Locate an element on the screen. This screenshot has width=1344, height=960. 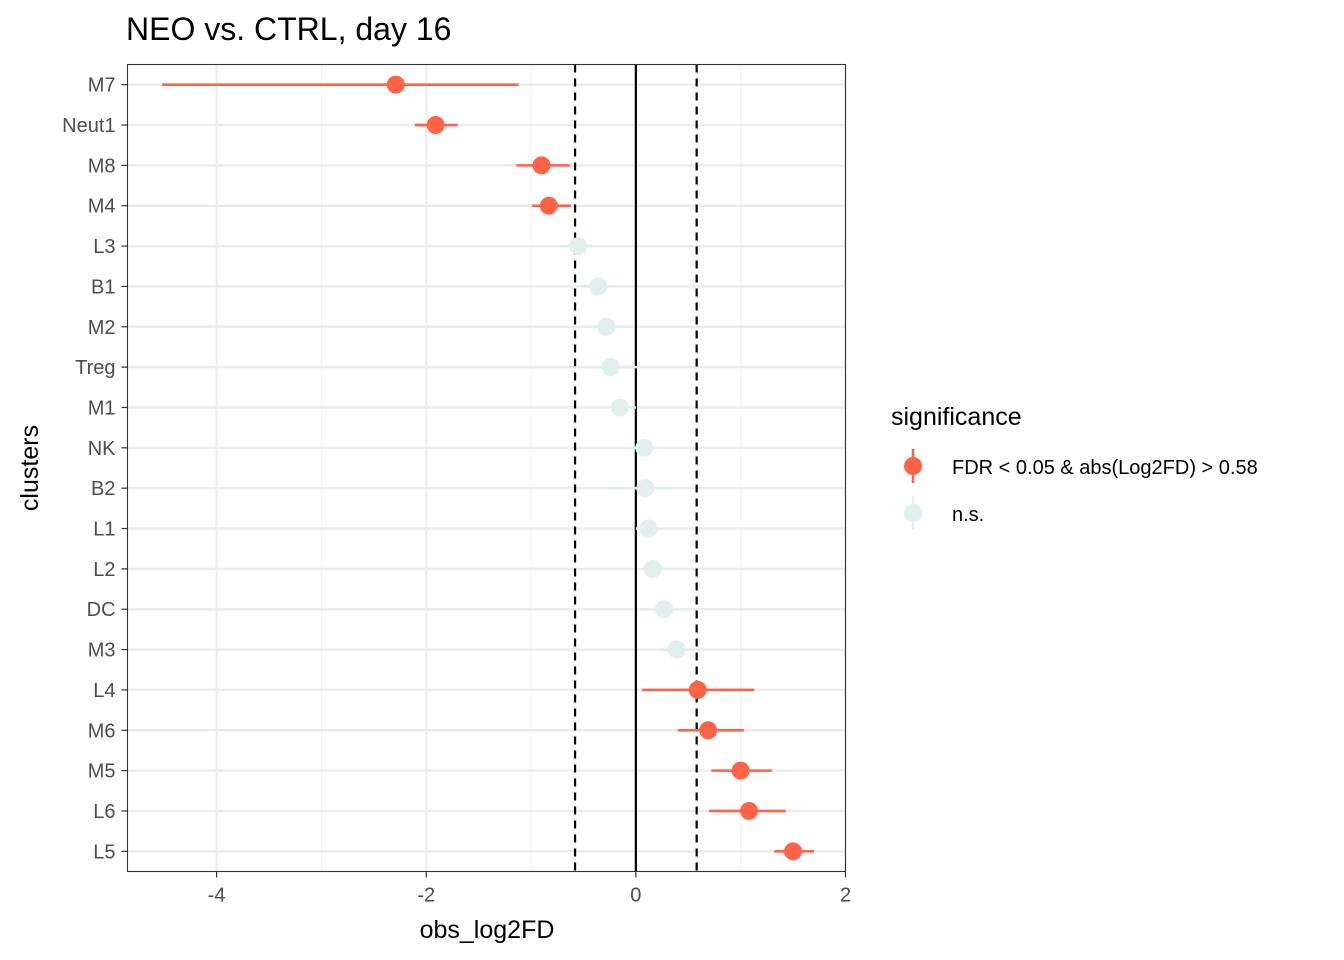
y-tick-label: B2 is located at coordinates (103, 489).